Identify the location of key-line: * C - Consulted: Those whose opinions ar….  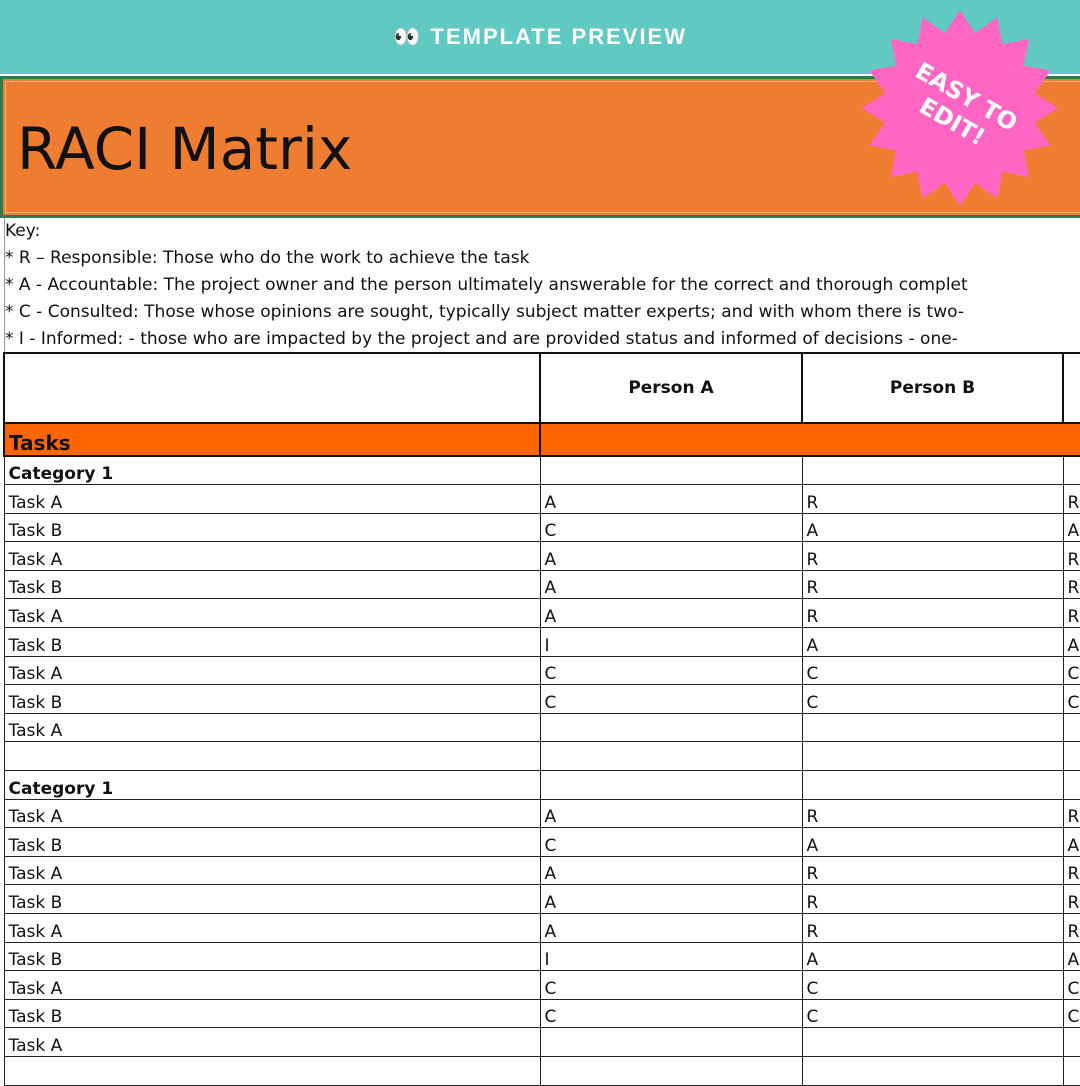
(484, 312).